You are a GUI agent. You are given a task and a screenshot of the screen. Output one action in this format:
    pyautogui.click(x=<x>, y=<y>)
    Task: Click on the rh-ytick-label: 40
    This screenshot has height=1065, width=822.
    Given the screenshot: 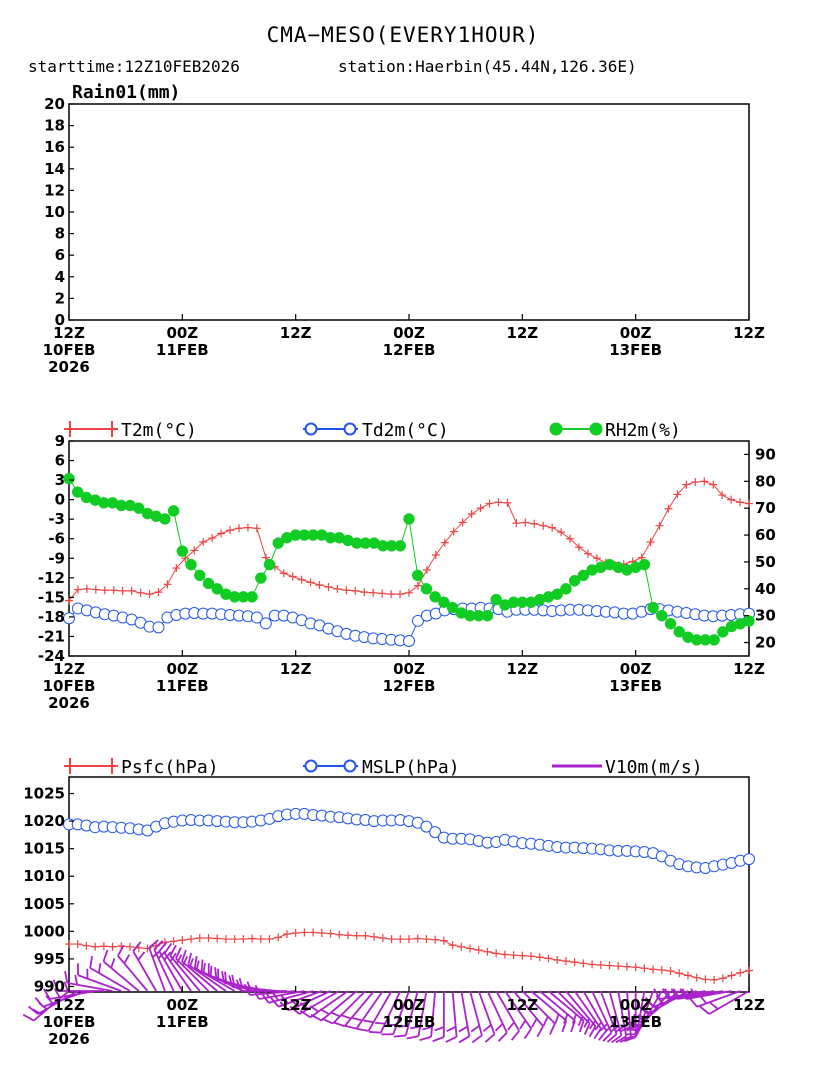 What is the action you would take?
    pyautogui.click(x=765, y=589)
    